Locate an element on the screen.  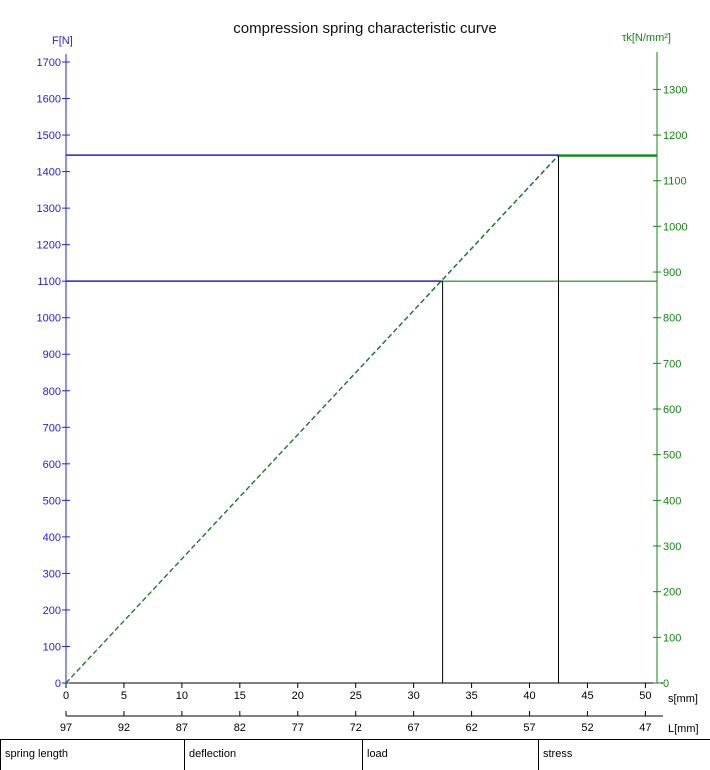
x2-tick-label: 82 is located at coordinates (240, 728).